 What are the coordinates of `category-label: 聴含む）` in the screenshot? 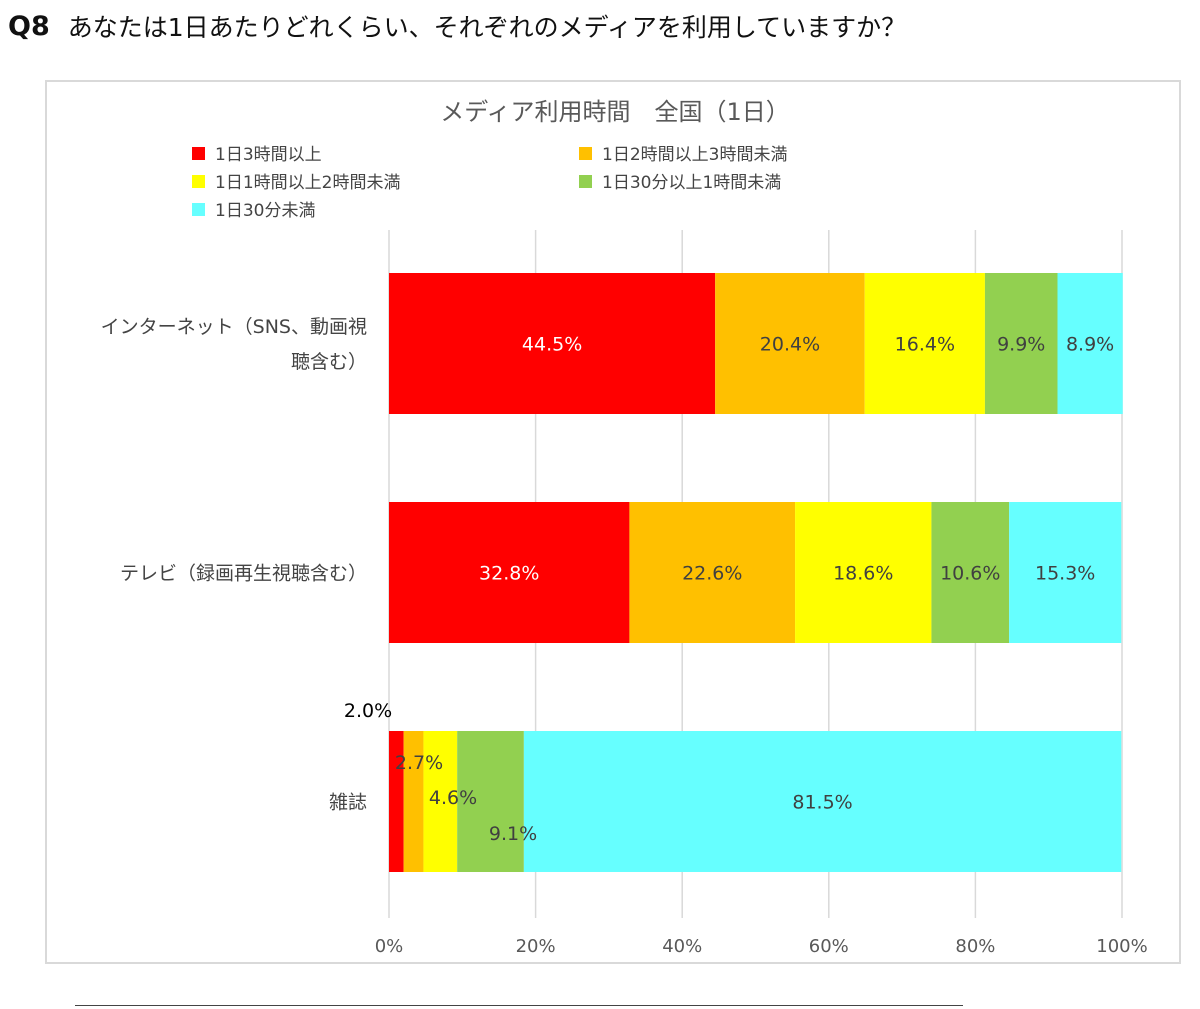 It's located at (329, 362).